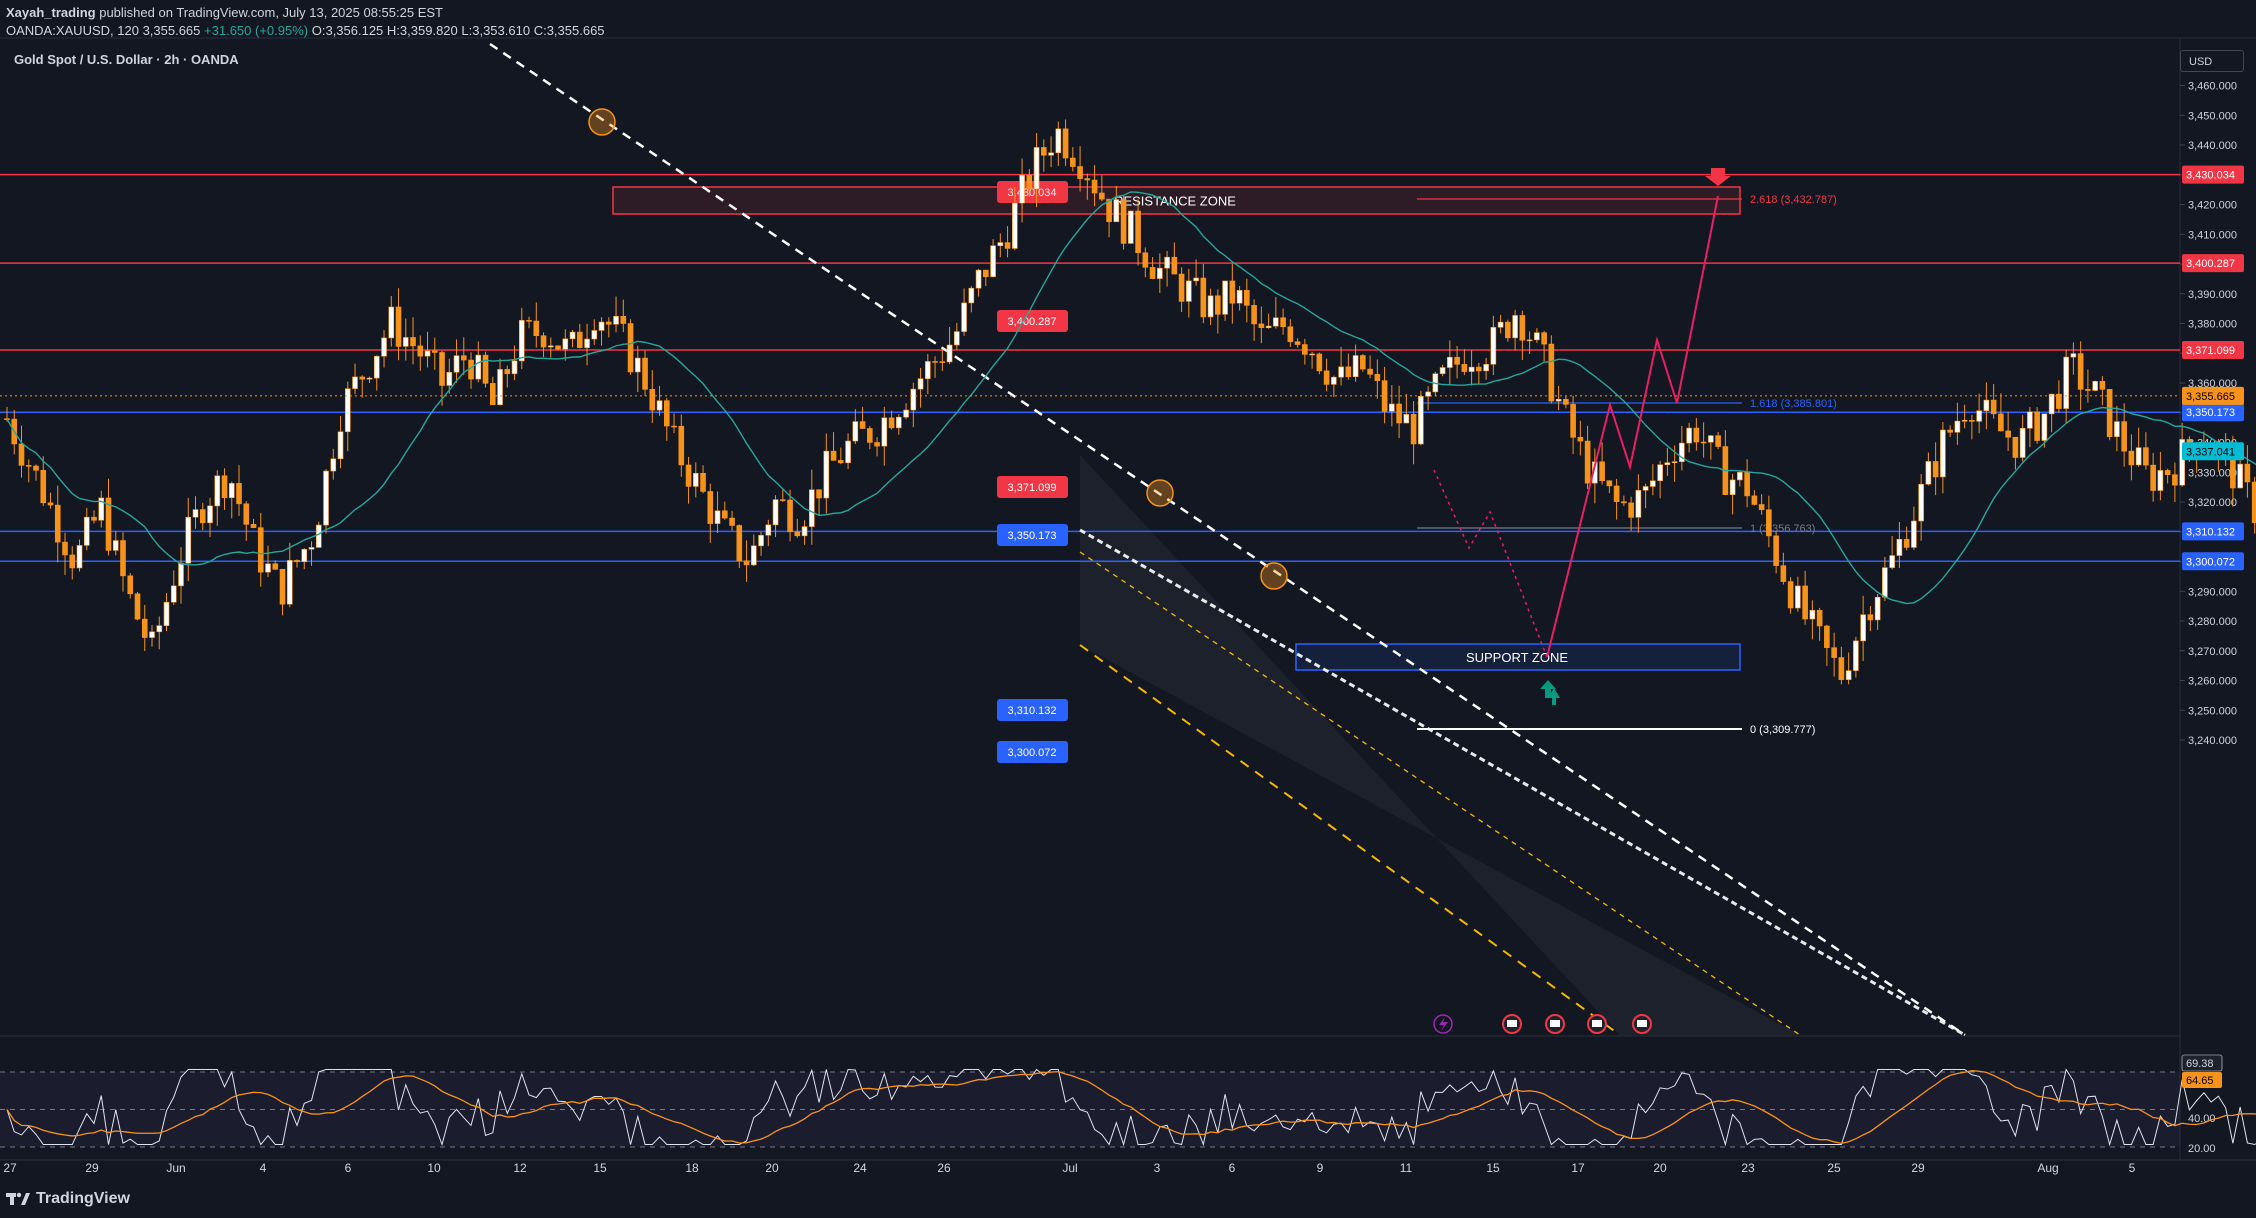 The height and width of the screenshot is (1218, 2256). Describe the element at coordinates (2132, 1168) in the screenshot. I see `x-axis-tick-label: 5` at that location.